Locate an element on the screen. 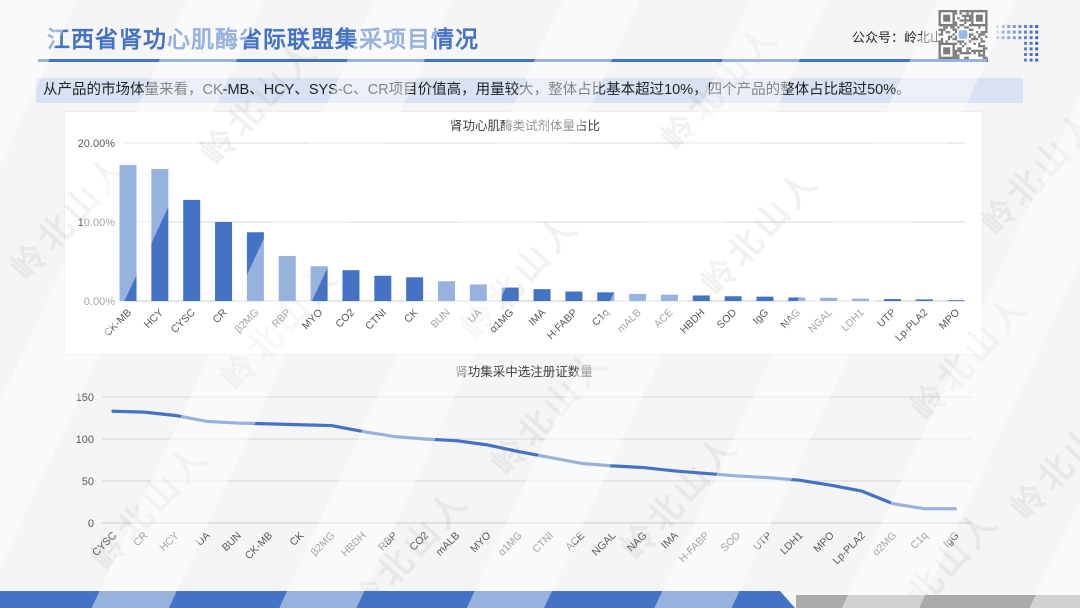 The image size is (1080, 608). x-axis-label: CYSC is located at coordinates (183, 320).